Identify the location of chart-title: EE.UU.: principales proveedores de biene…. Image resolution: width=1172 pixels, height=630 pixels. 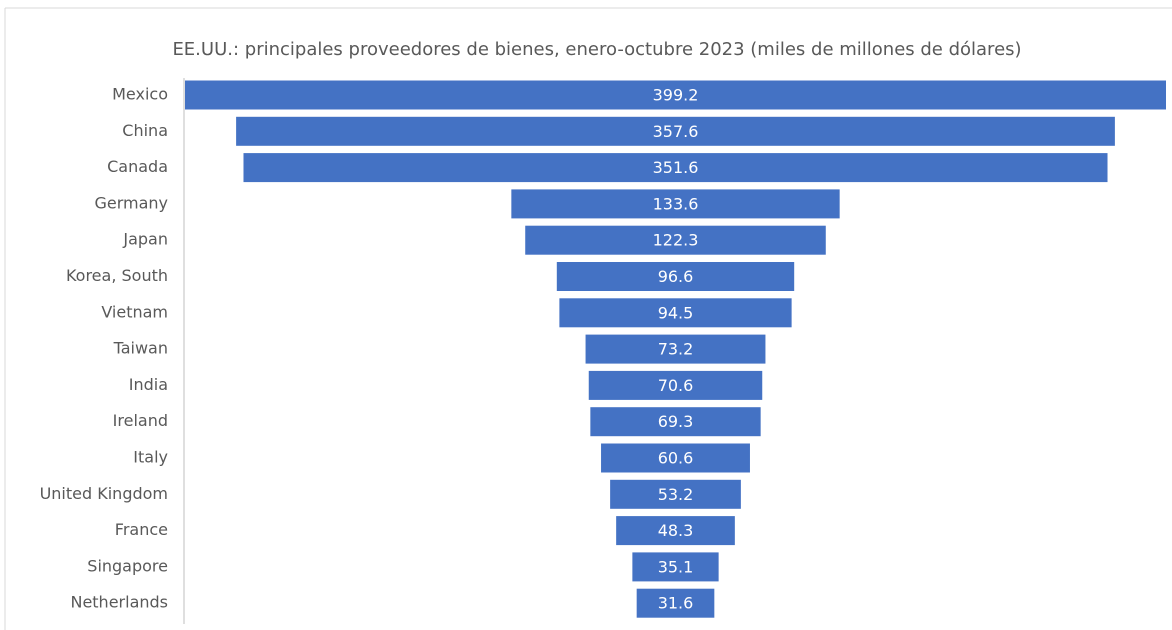
(596, 49).